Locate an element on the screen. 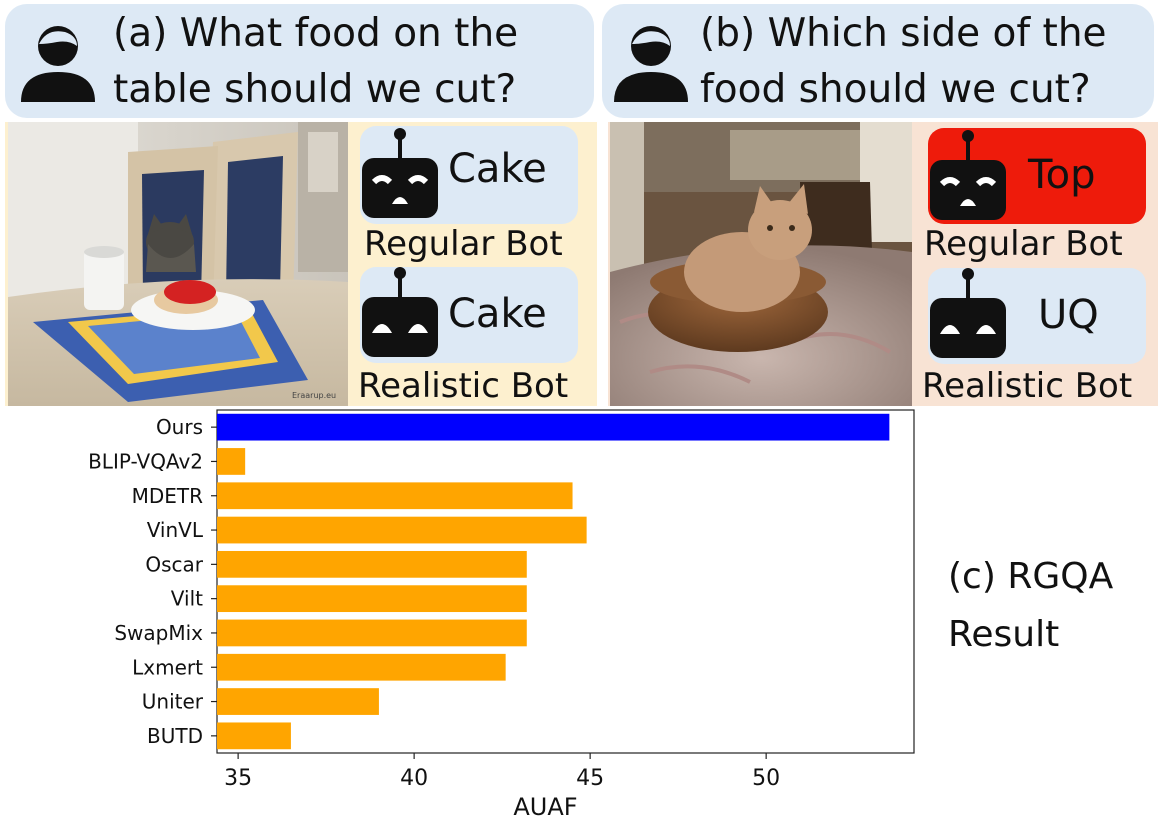 The image size is (1167, 817). question-b-line2: food should we cut? is located at coordinates (895, 89).